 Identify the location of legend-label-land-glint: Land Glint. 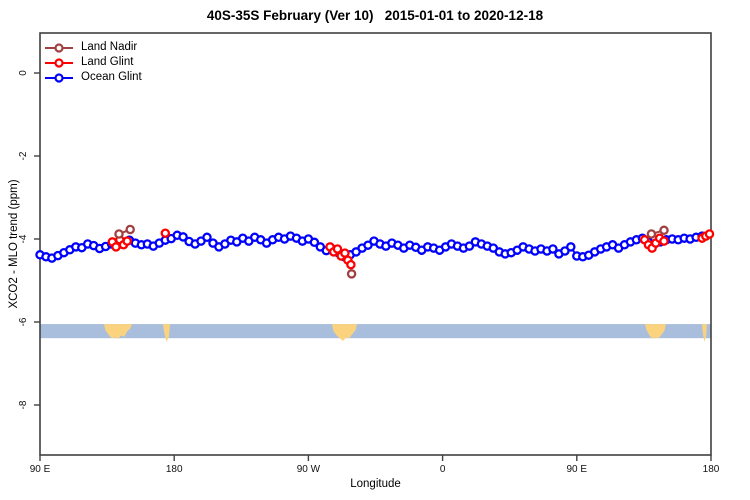
(107, 62).